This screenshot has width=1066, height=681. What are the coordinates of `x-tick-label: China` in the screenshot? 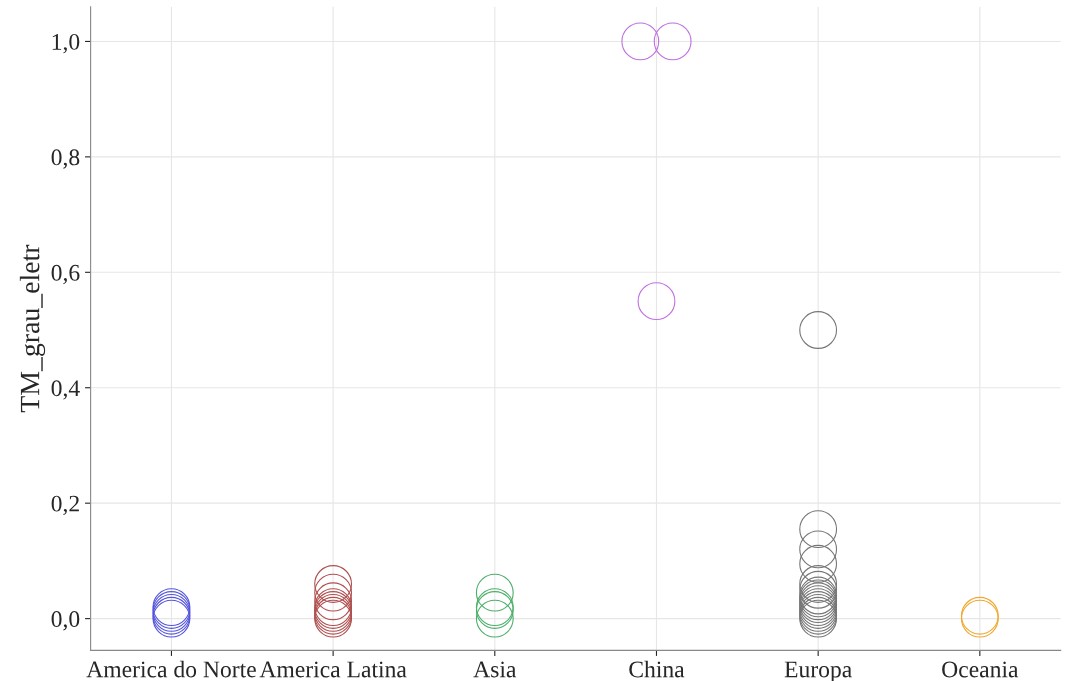 It's located at (657, 669).